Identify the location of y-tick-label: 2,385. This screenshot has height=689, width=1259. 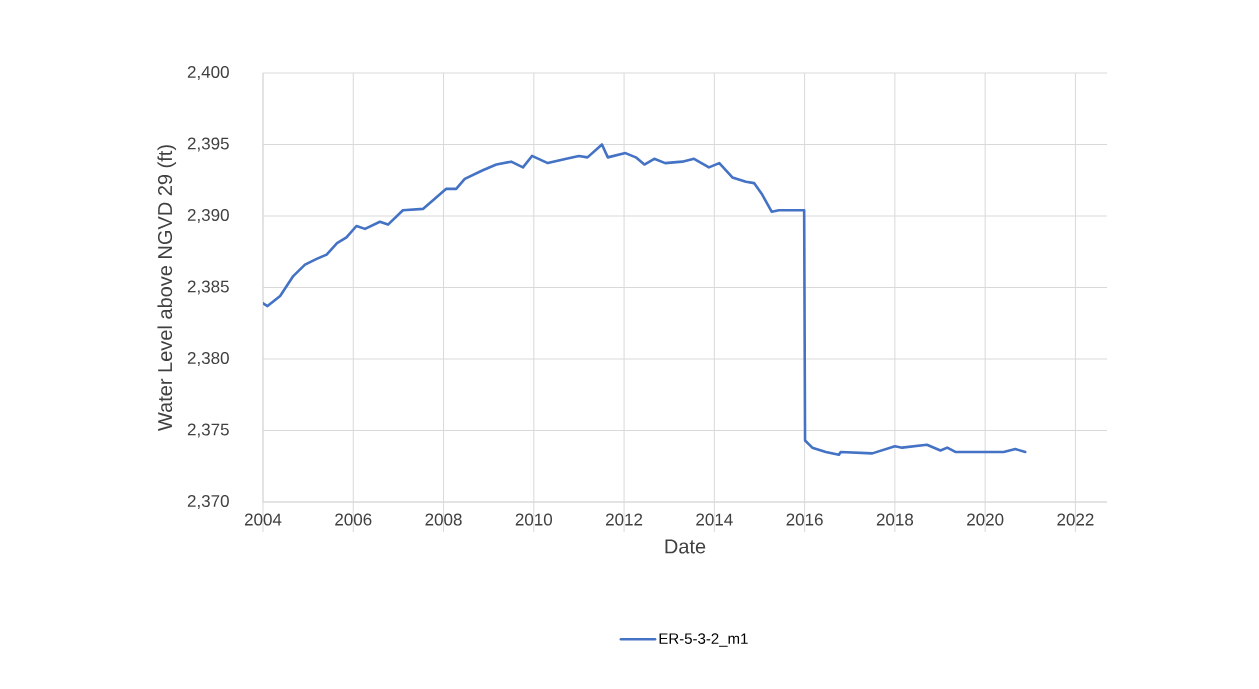
(208, 287).